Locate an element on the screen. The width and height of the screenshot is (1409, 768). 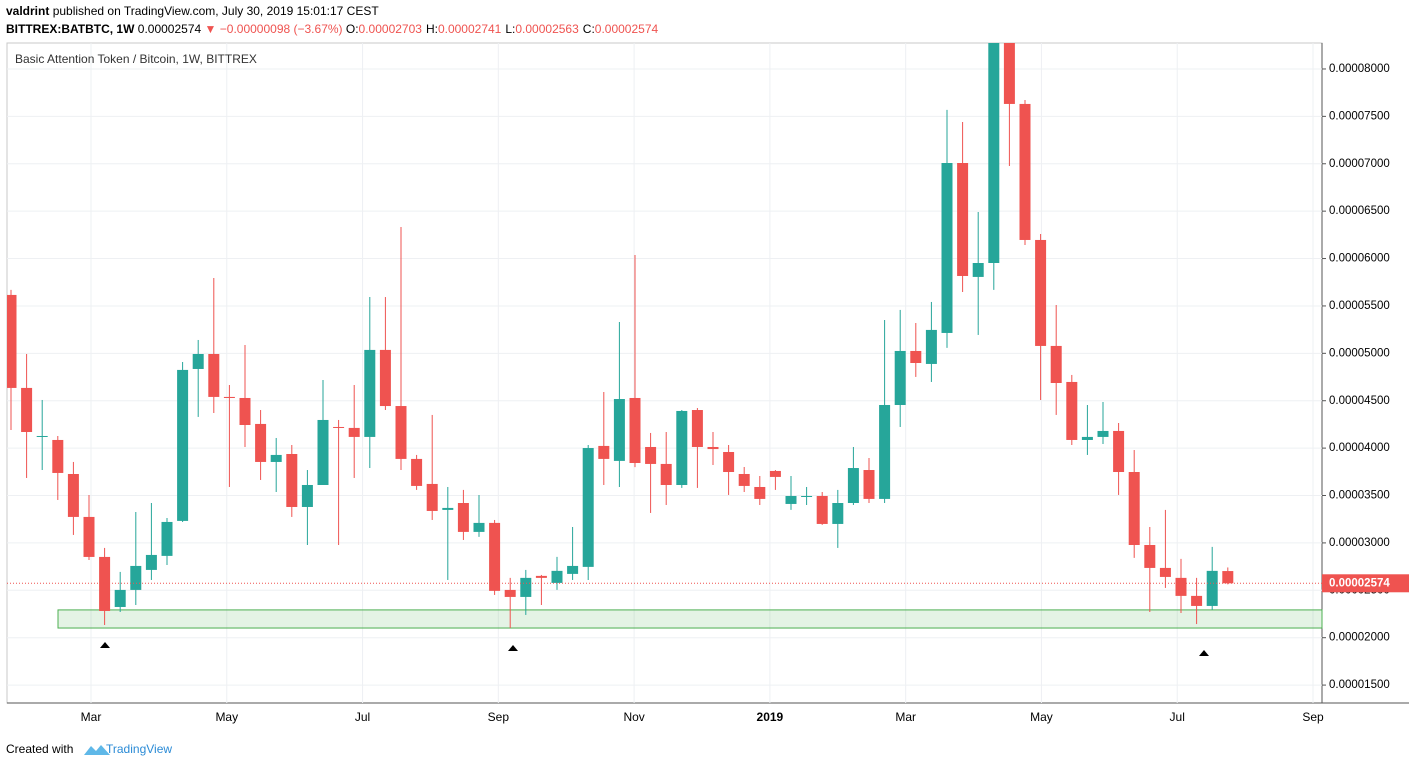
y-tick-label: 0.00002500 is located at coordinates (1359, 590).